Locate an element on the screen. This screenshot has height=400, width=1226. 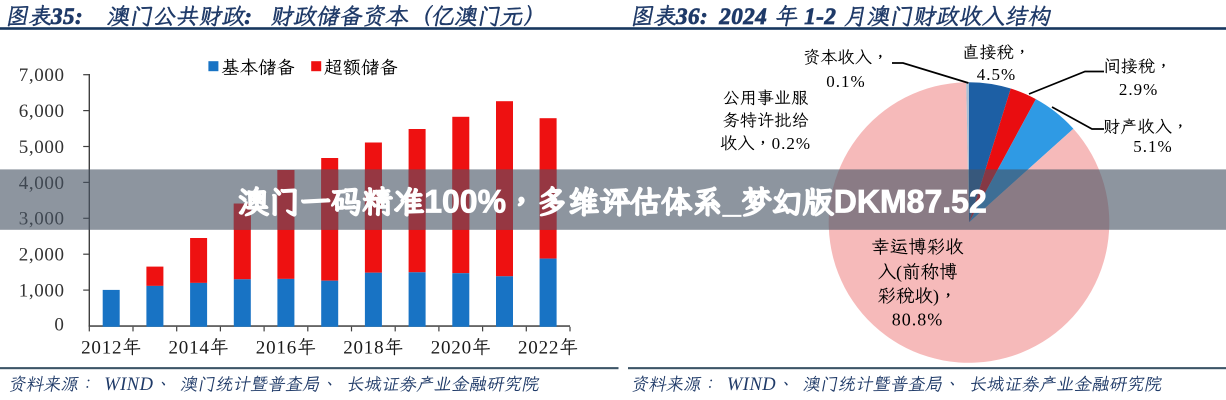
svg-text: DKM87.52 is located at coordinates (910, 202).